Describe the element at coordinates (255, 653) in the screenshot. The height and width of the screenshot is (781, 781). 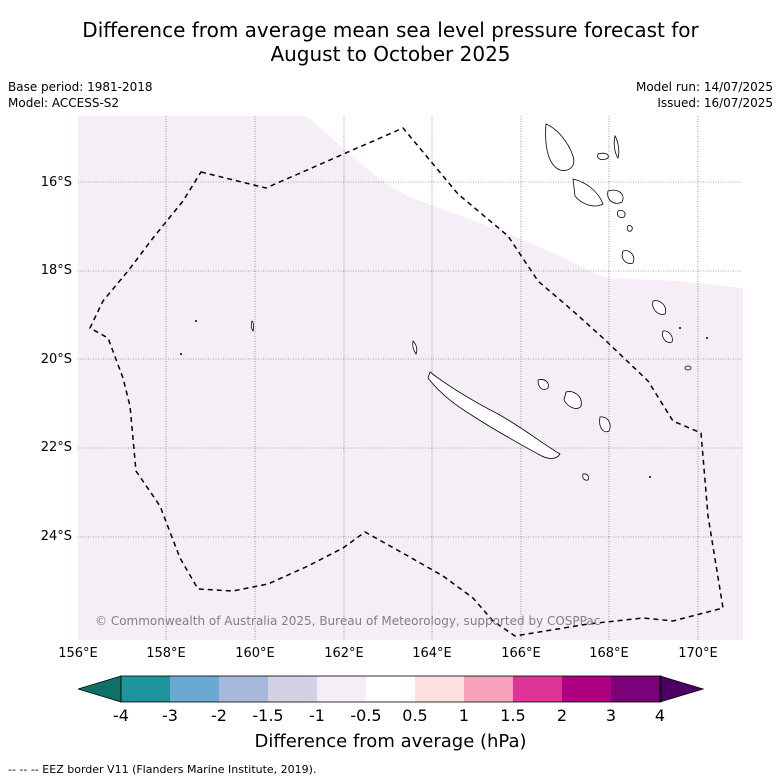
I see `lon-label-160e: 160°E` at that location.